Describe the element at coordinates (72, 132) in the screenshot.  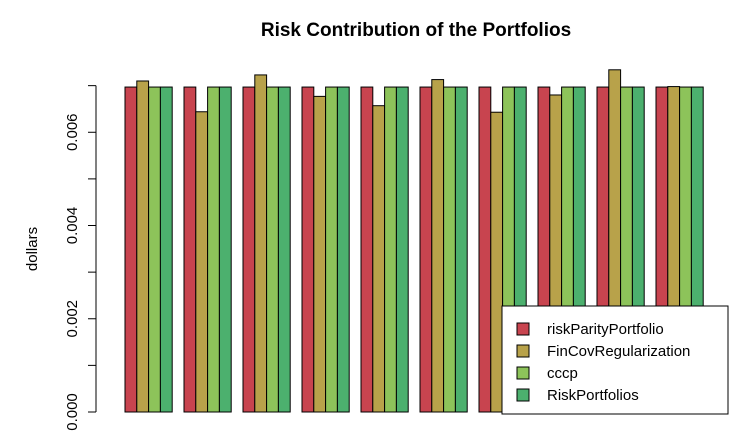
I see `y-tick-label: 0.006` at that location.